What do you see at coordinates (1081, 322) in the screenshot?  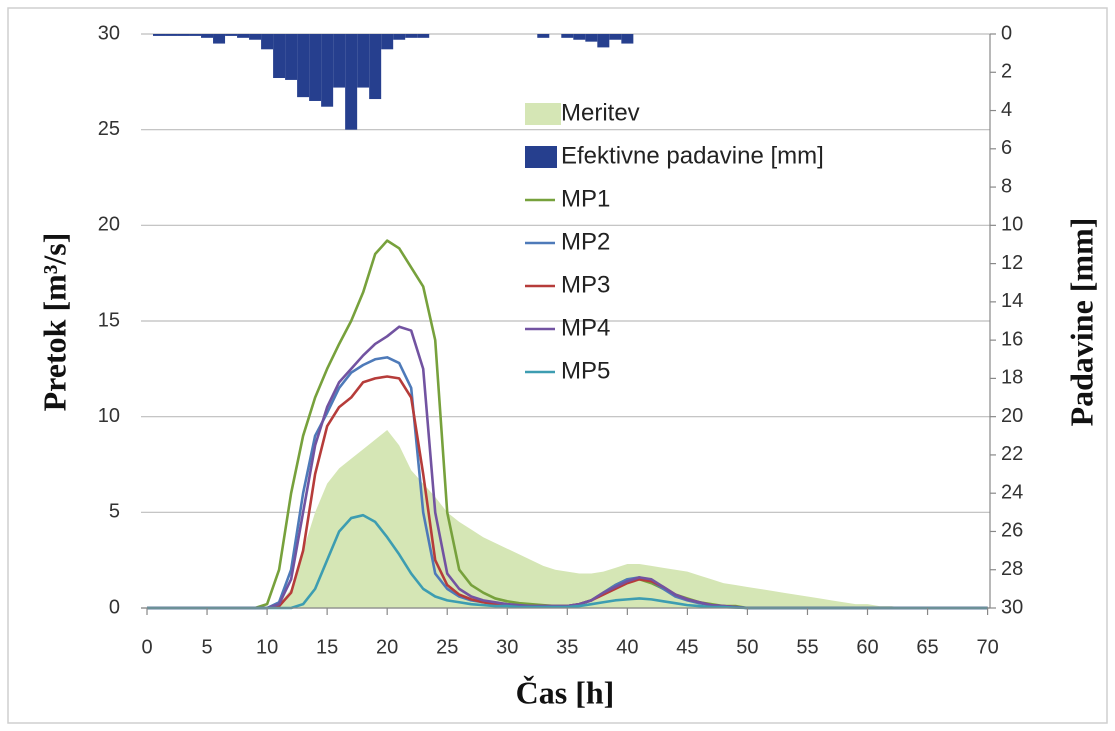 I see `y2-axis-title: Padavine [mm]` at bounding box center [1081, 322].